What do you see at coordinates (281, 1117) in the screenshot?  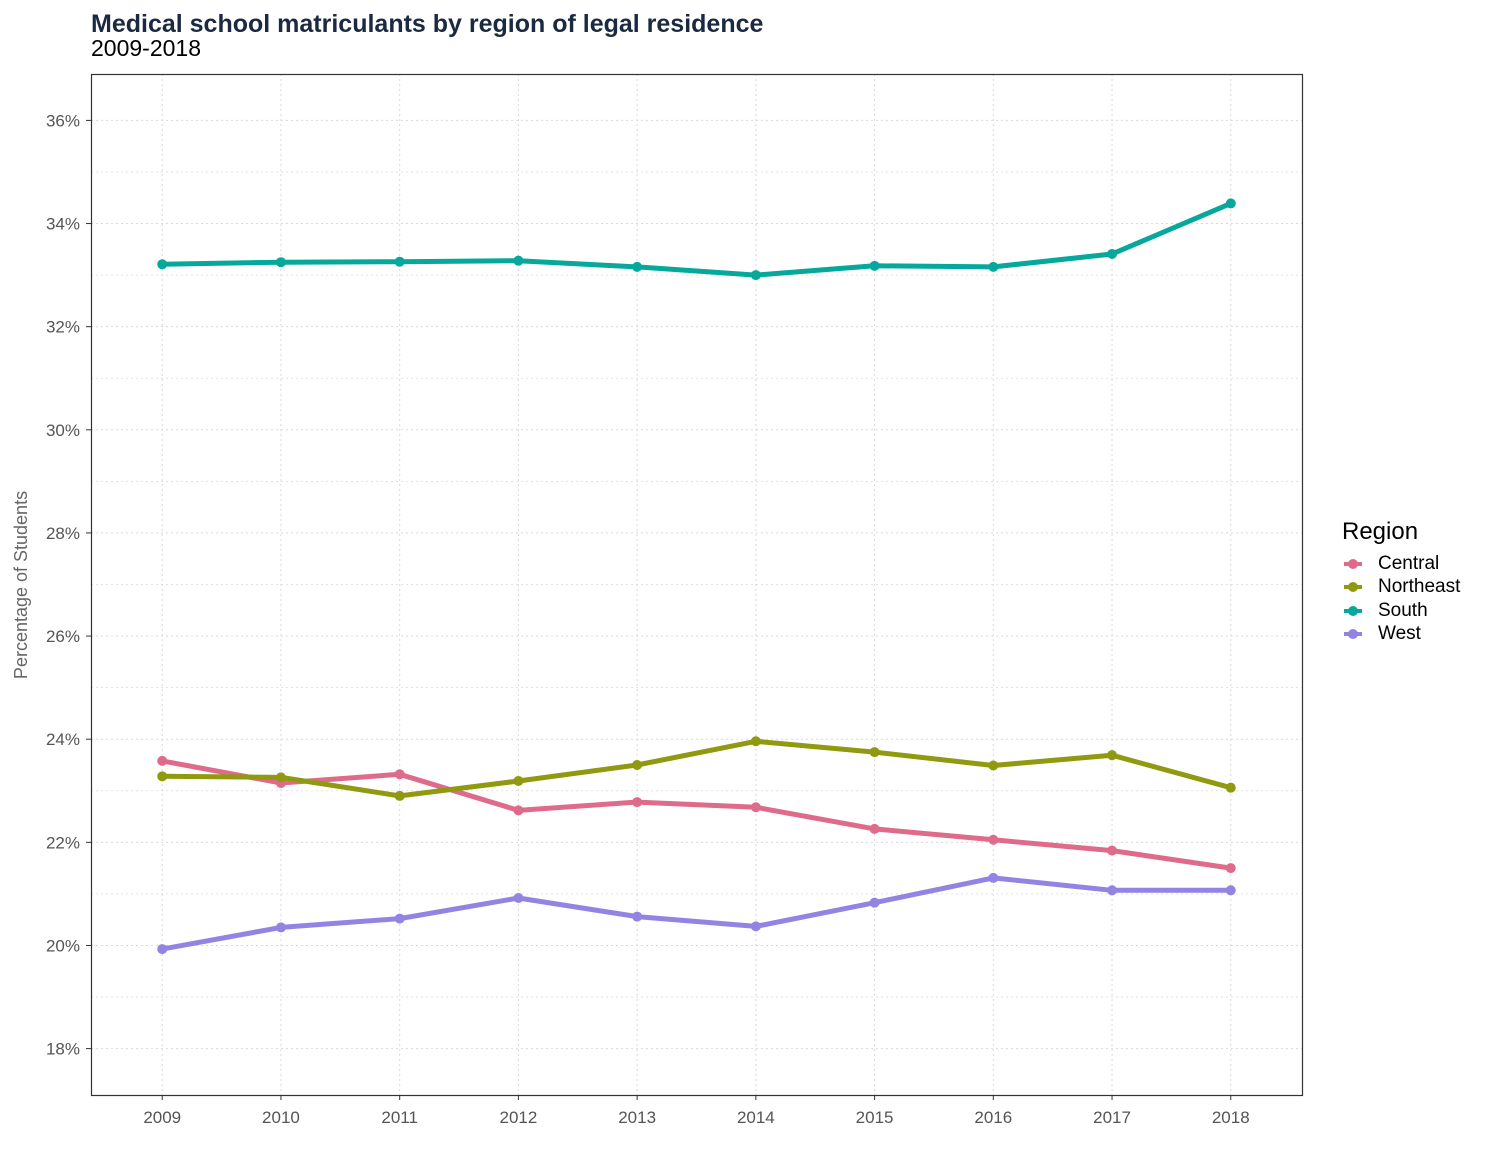 I see `x-tick-label: 2010` at bounding box center [281, 1117].